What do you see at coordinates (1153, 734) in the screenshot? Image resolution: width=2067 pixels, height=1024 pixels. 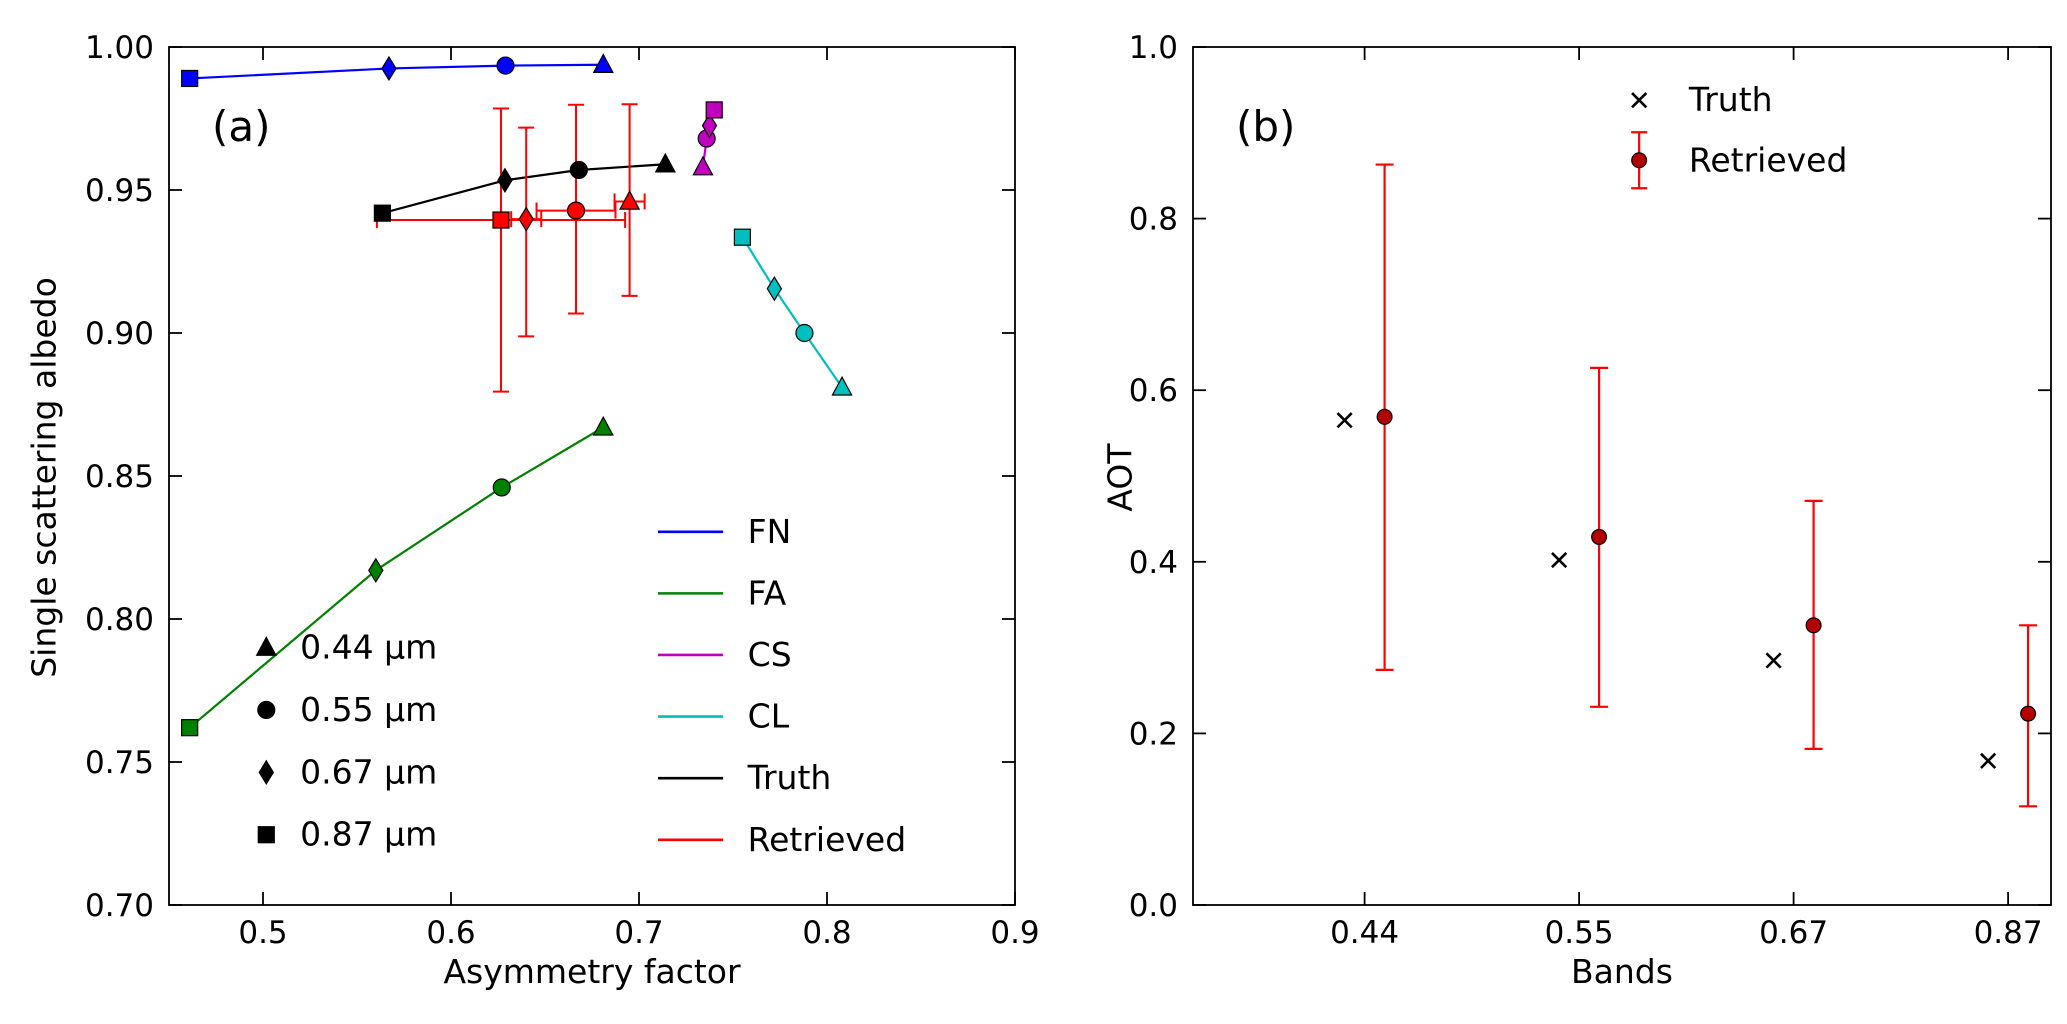 I see `svg-text: 0.2` at bounding box center [1153, 734].